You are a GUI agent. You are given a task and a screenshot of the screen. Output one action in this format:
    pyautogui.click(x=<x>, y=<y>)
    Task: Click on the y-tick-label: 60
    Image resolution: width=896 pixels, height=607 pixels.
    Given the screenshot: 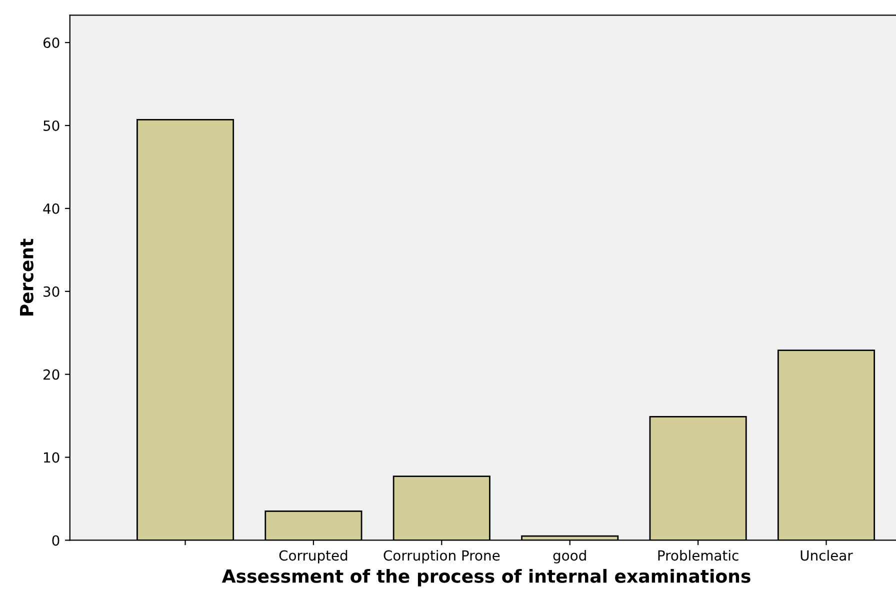 What is the action you would take?
    pyautogui.click(x=51, y=43)
    